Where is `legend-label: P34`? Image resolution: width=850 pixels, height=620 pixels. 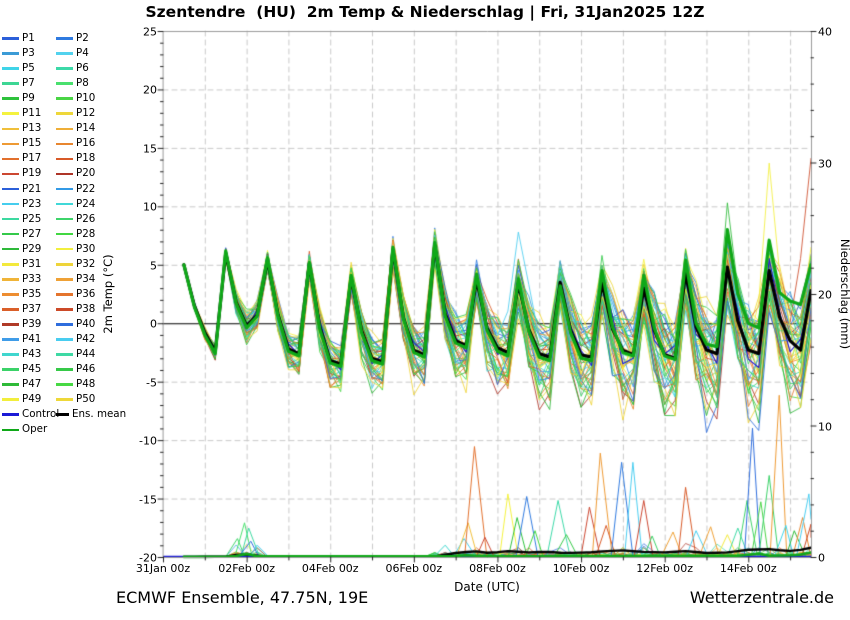 legend-label: P34 is located at coordinates (86, 278).